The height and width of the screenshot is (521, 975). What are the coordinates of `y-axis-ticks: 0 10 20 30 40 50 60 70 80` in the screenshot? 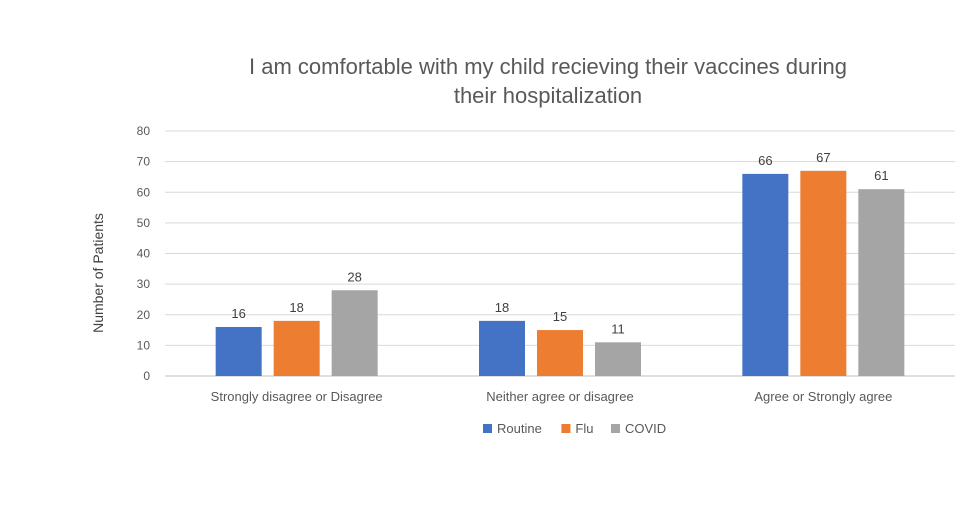 It's located at (144, 253).